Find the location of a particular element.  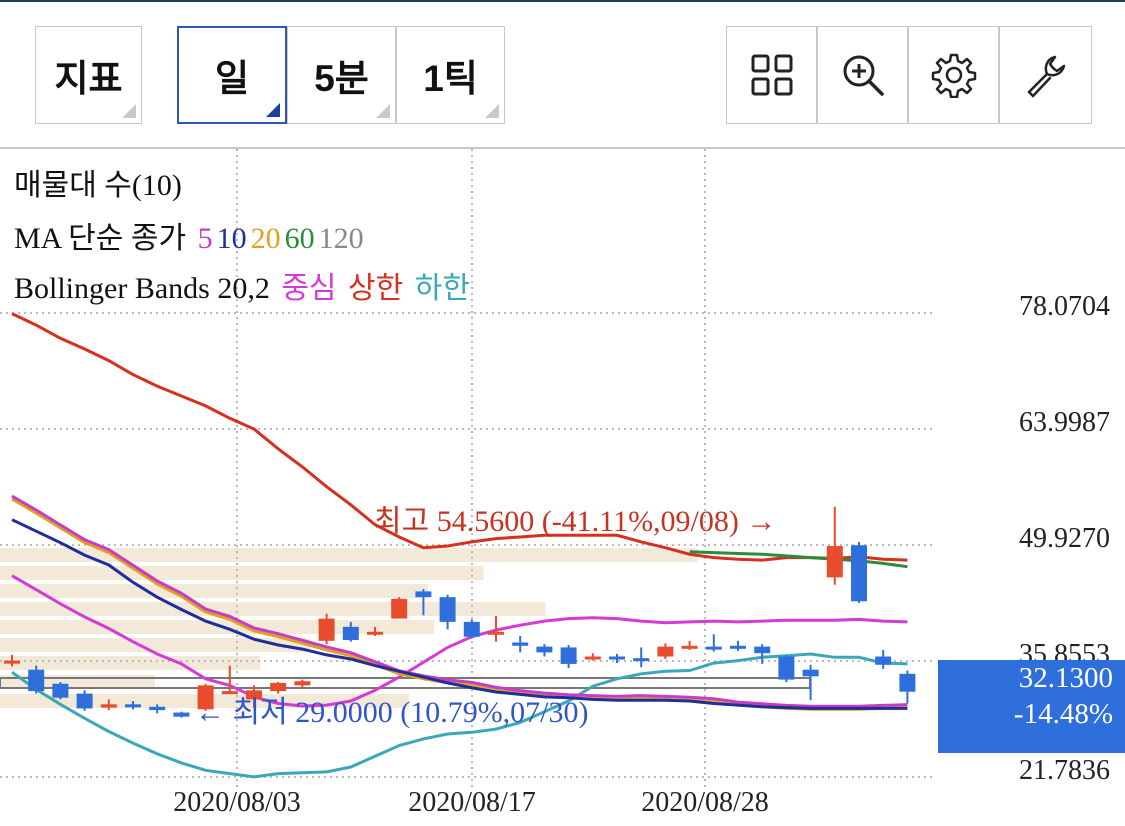

period-tick-label: 1틱 is located at coordinates (450, 78).